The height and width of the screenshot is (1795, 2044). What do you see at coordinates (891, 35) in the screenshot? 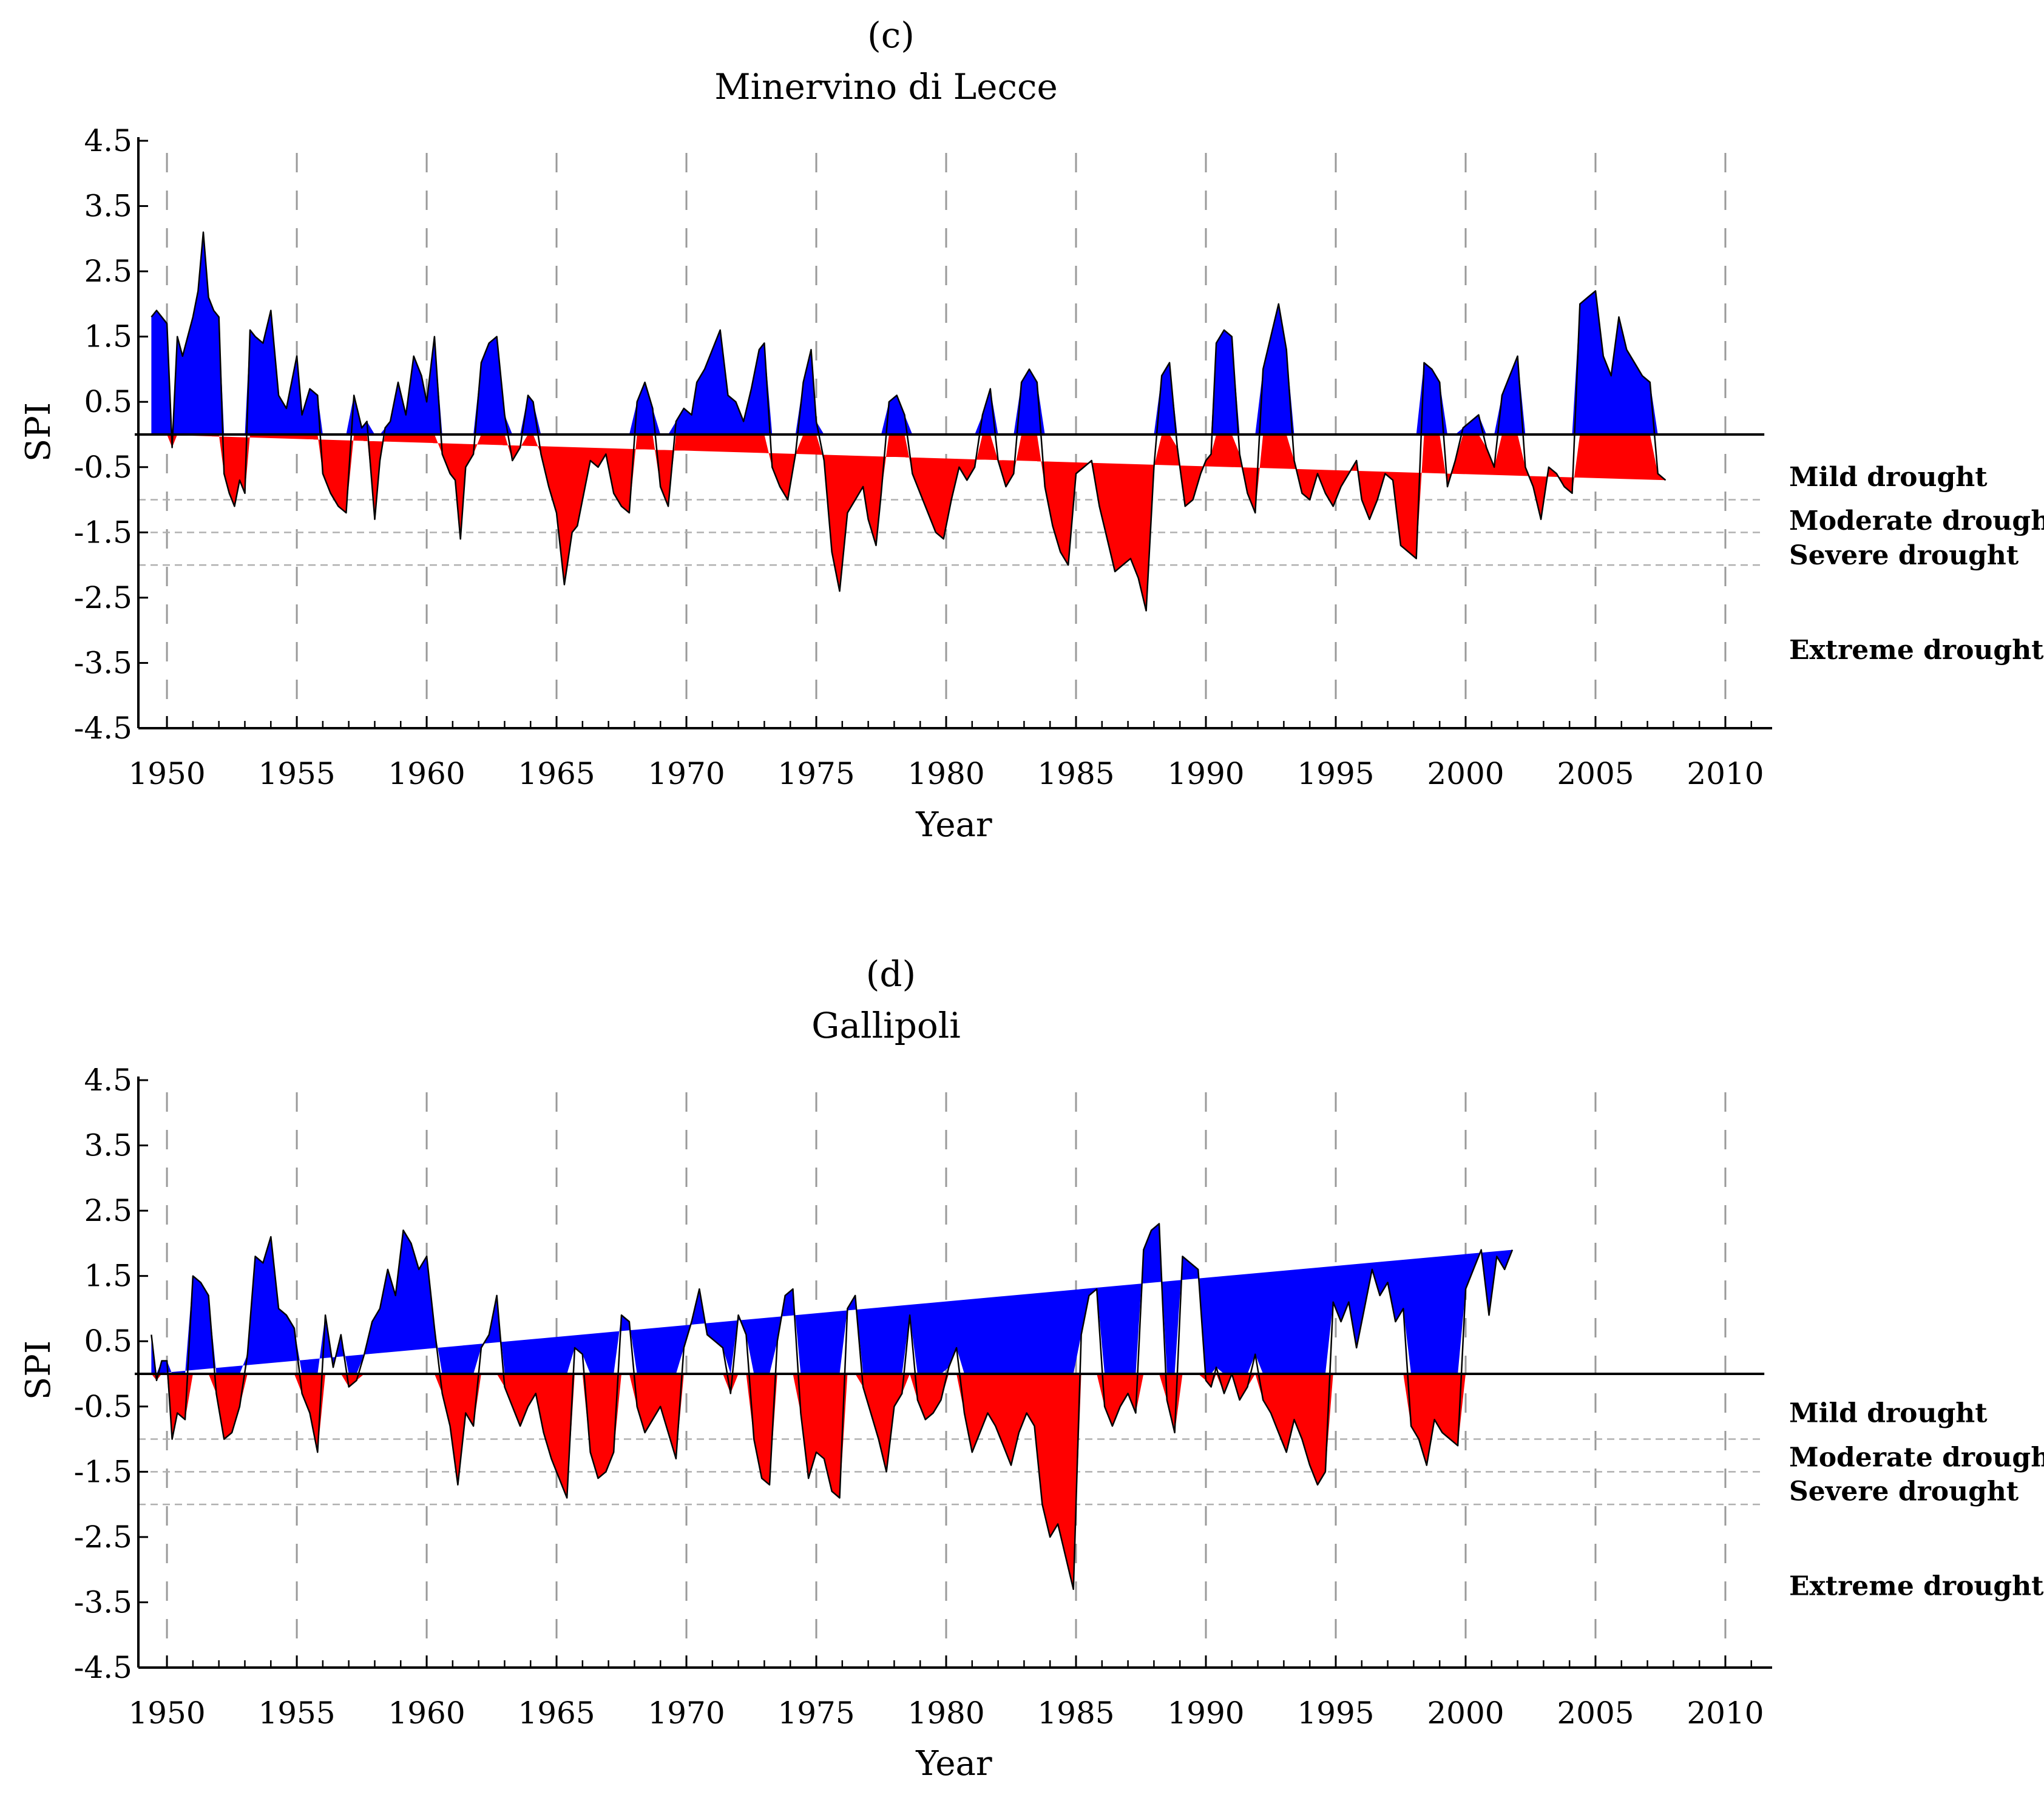
I see `panel-label: (c)` at bounding box center [891, 35].